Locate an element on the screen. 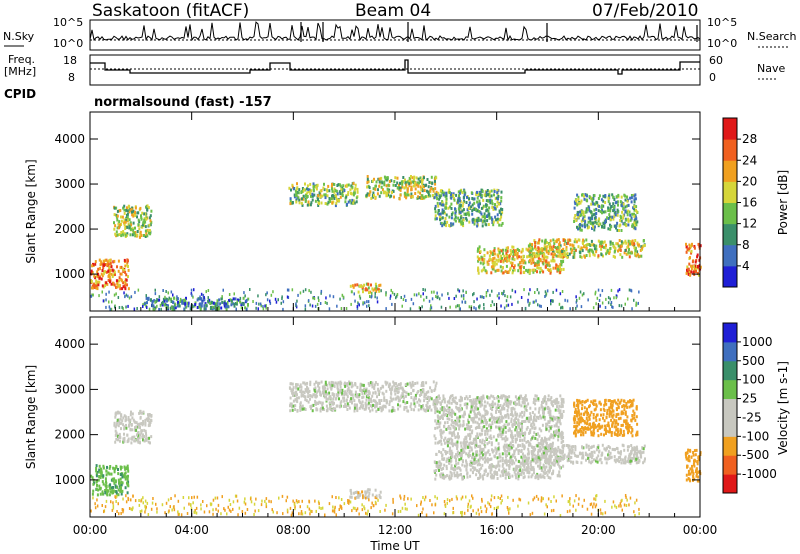 The height and width of the screenshot is (554, 800). freq-tick-top: 18 is located at coordinates (70, 60).